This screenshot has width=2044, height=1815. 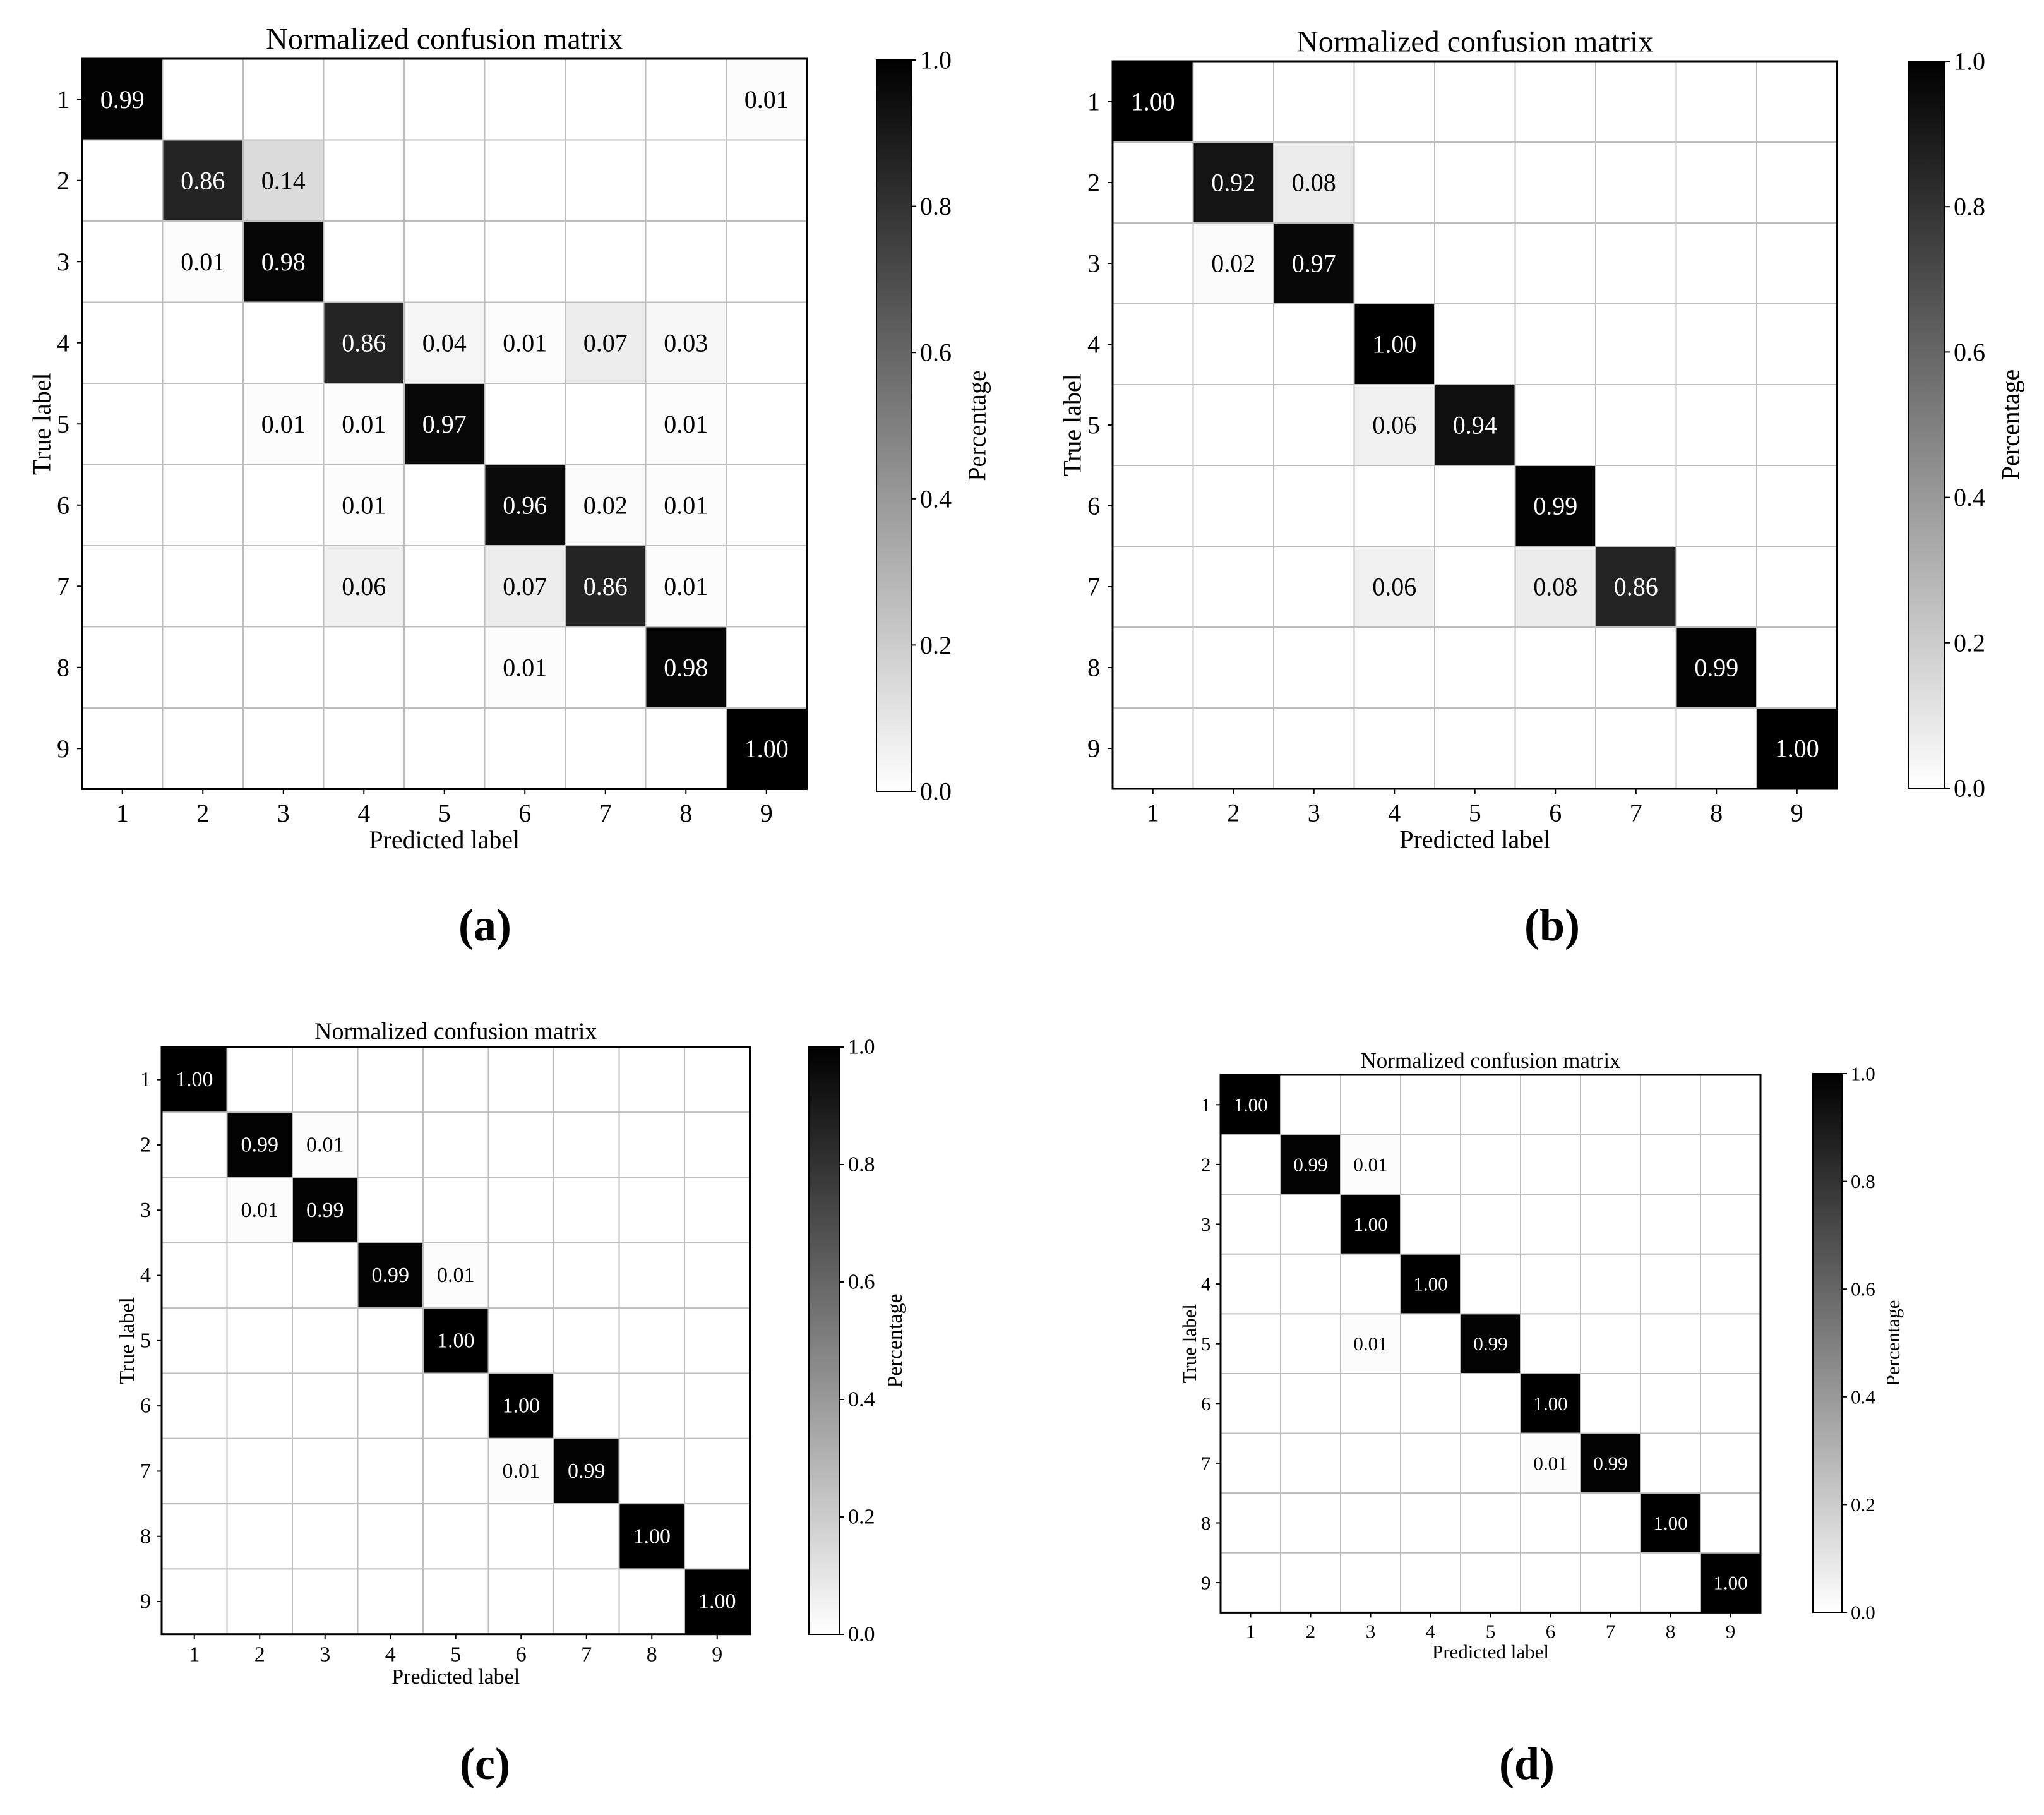 What do you see at coordinates (1314, 813) in the screenshot?
I see `x-tick-label: 3` at bounding box center [1314, 813].